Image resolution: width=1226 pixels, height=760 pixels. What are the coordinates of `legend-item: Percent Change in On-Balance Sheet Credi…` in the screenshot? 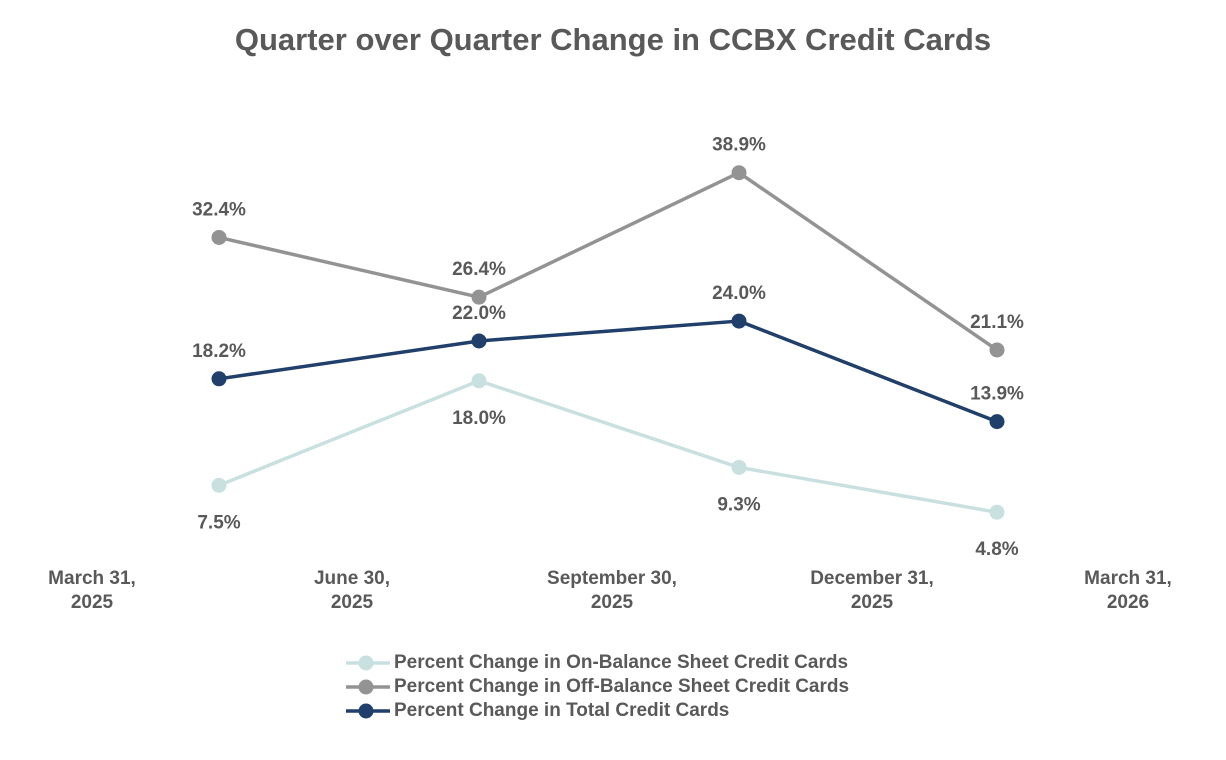 It's located at (596, 663).